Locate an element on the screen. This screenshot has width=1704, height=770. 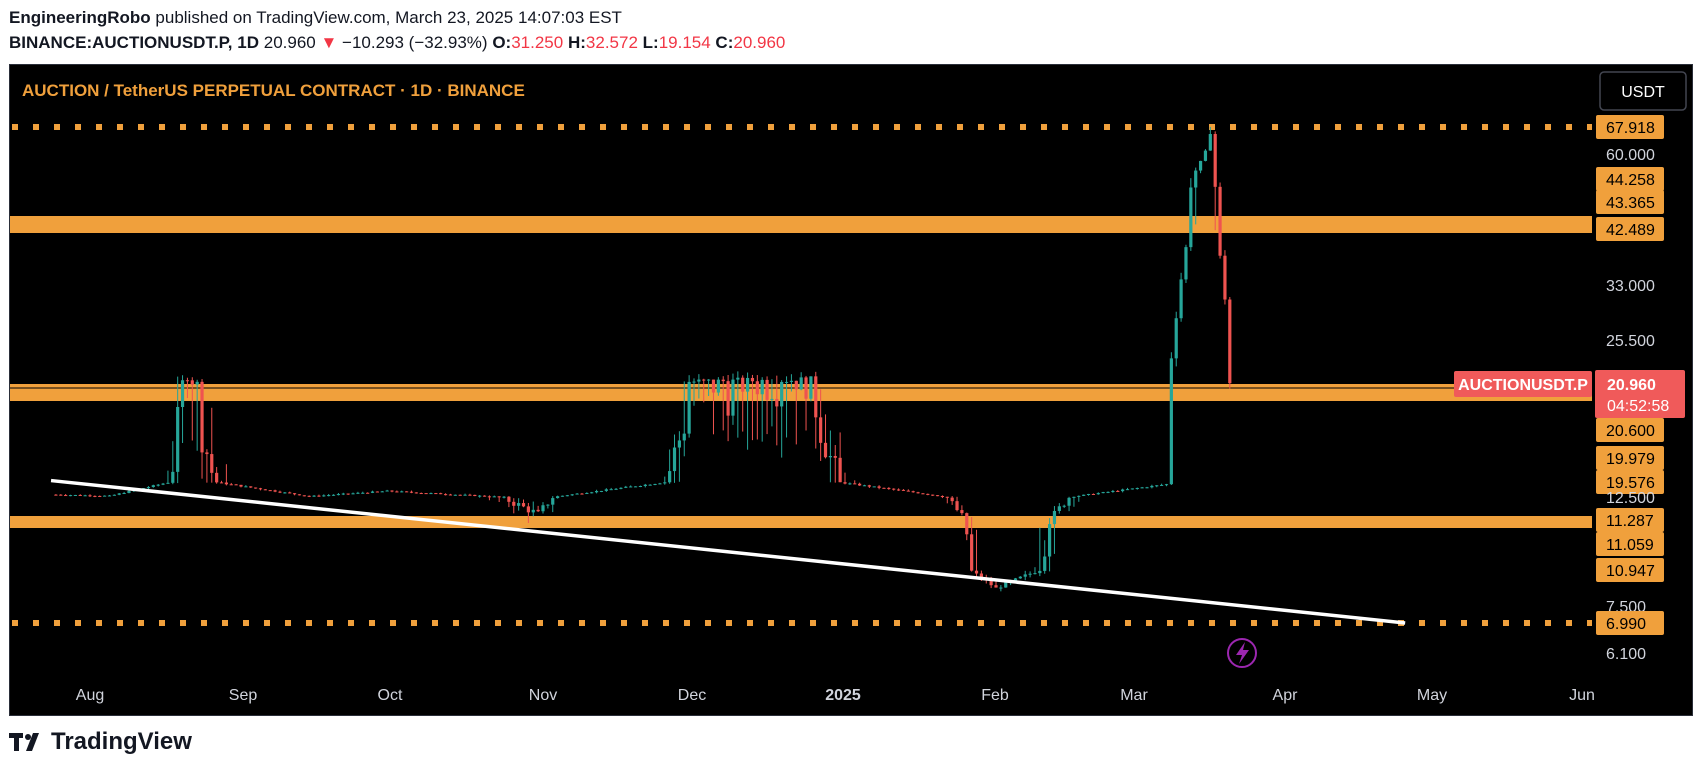
x-axis-tick-label: Jun is located at coordinates (1582, 695).